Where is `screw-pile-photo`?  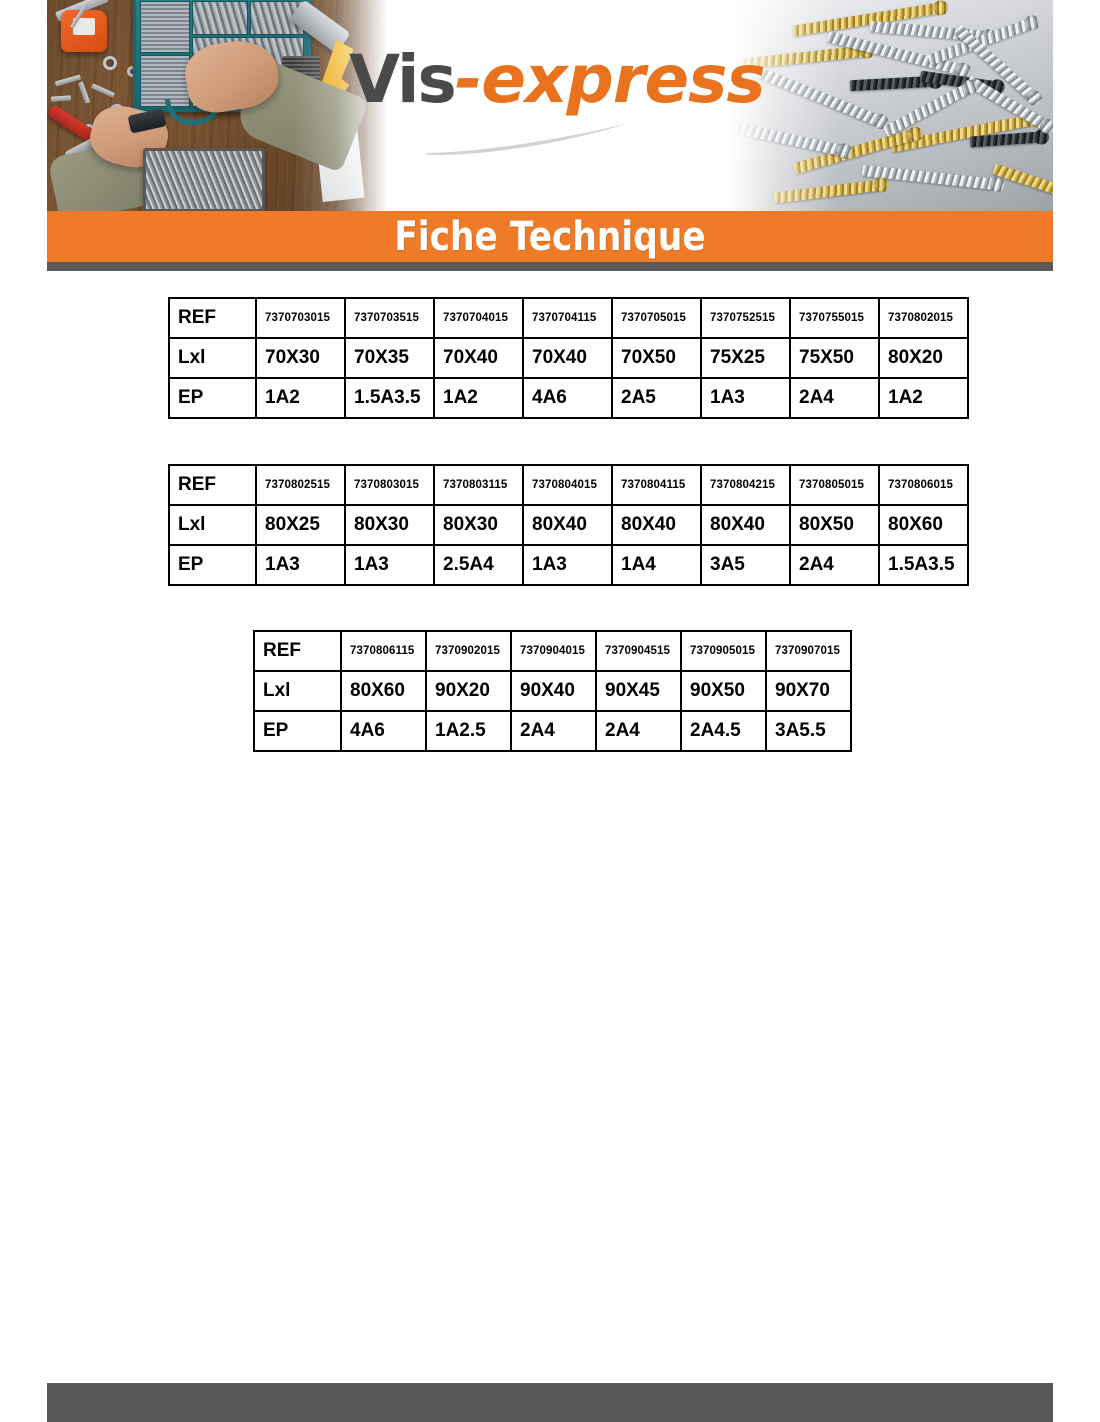
screw-pile-photo is located at coordinates (891, 105).